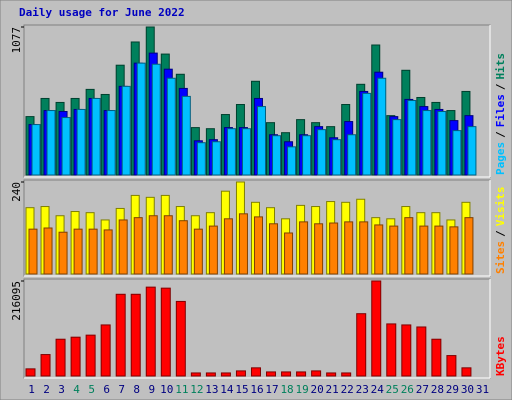 This screenshot has width=512, height=400. What do you see at coordinates (196, 389) in the screenshot?
I see `x-tick-label: 12` at bounding box center [196, 389].